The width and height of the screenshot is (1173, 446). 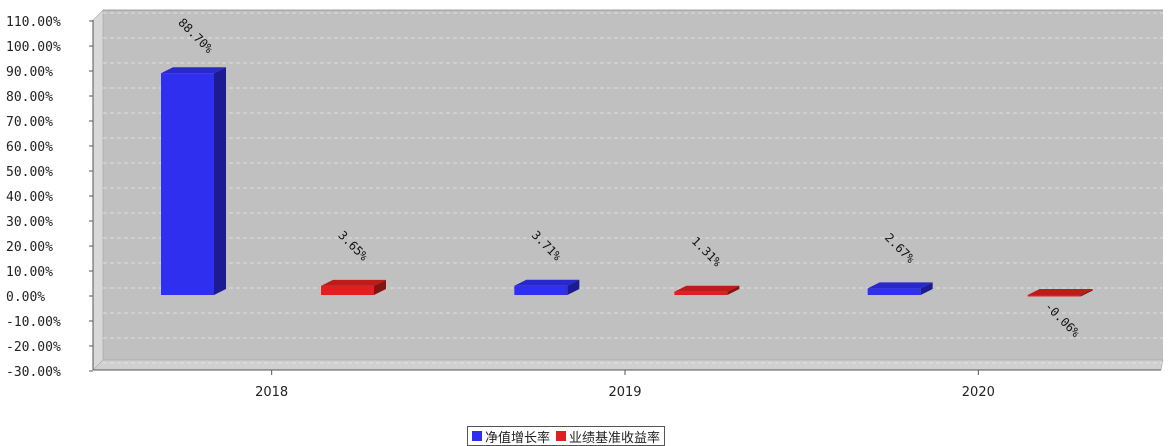 What do you see at coordinates (624, 392) in the screenshot?
I see `x-tick-label: 2019` at bounding box center [624, 392].